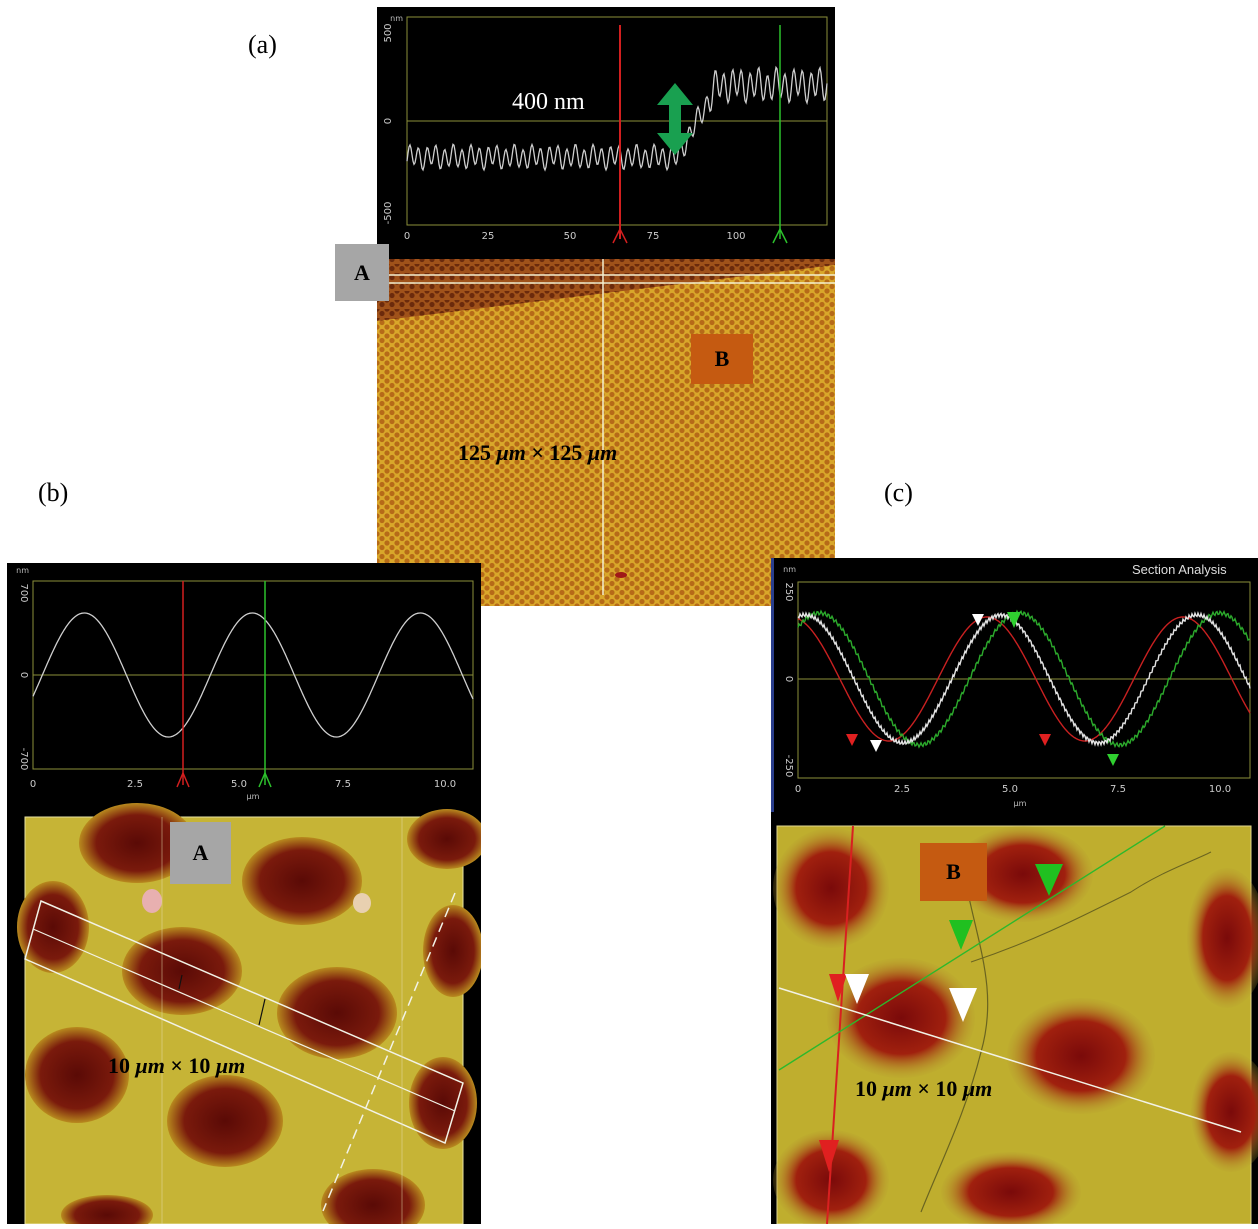  I want to click on profile-plot-b: nm 700 0 -700 0 2.5 5.0 7.5 10.0 μm, so click(244, 683).